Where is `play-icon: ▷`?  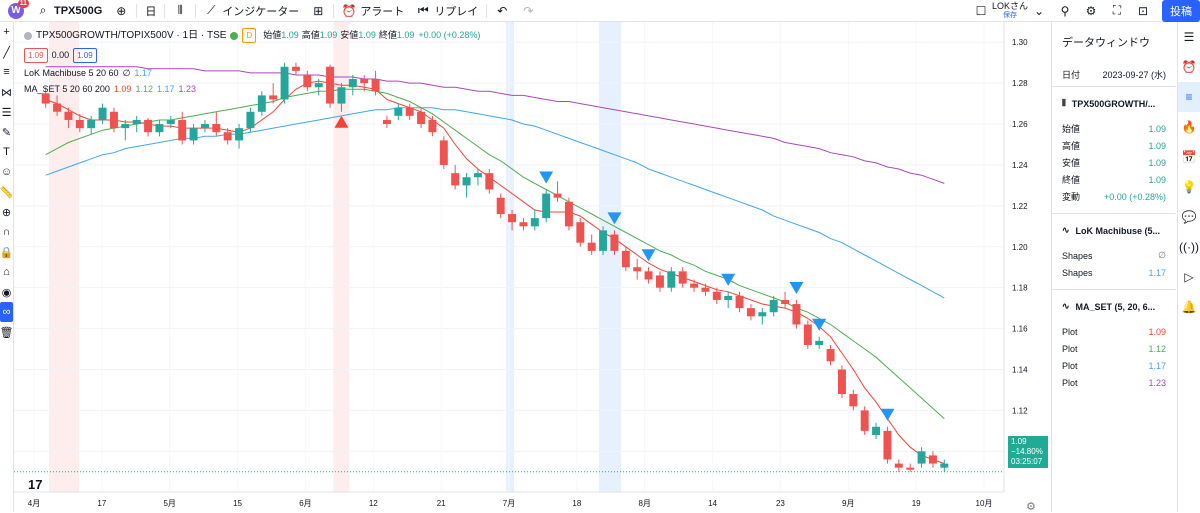 play-icon: ▷ is located at coordinates (1189, 277).